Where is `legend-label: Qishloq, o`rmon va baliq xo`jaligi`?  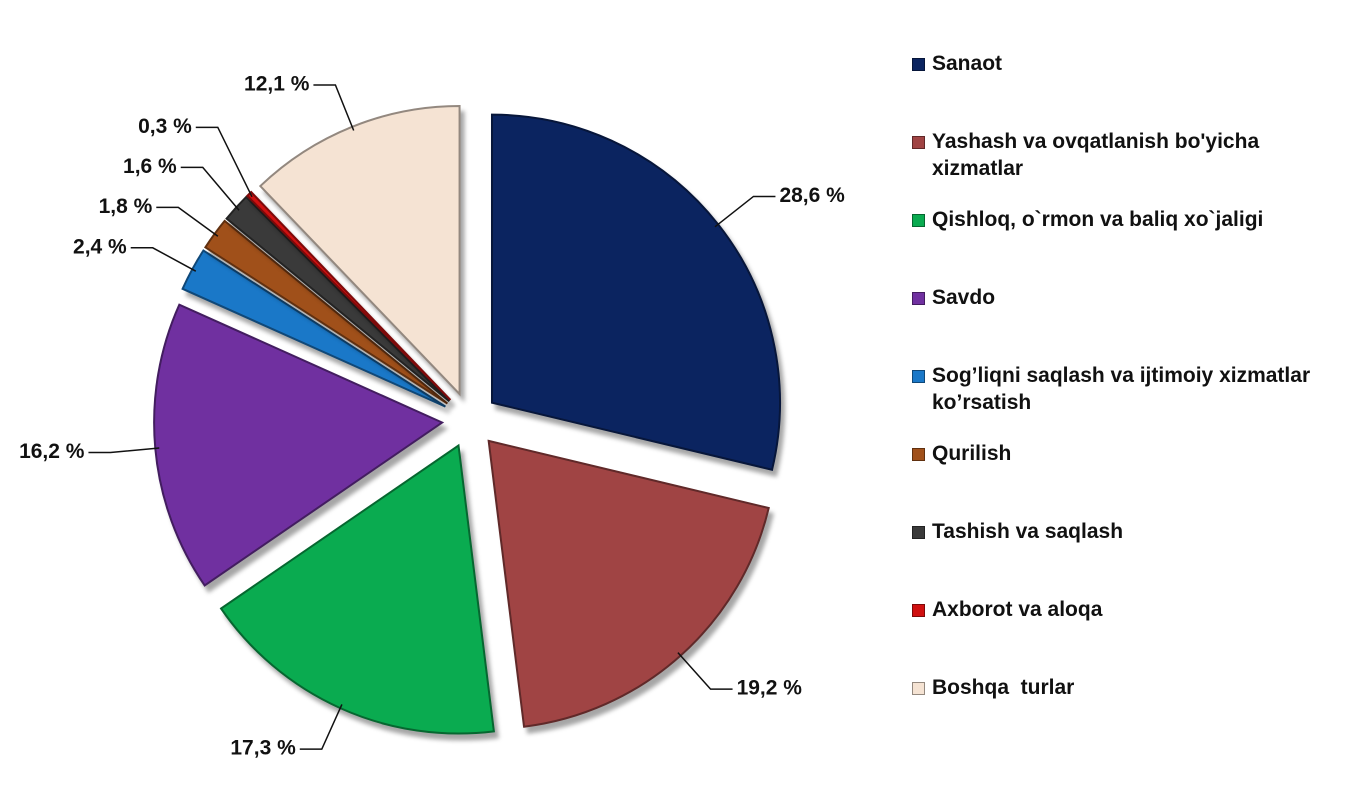
legend-label: Qishloq, o`rmon va baliq xo`jaligi is located at coordinates (1098, 219).